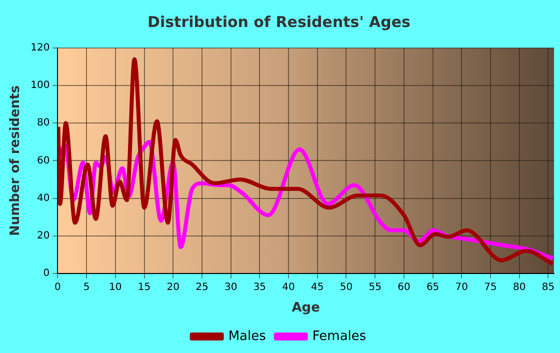 Image resolution: width=560 pixels, height=353 pixels. Describe the element at coordinates (86, 287) in the screenshot. I see `x-tick-label: 5` at that location.